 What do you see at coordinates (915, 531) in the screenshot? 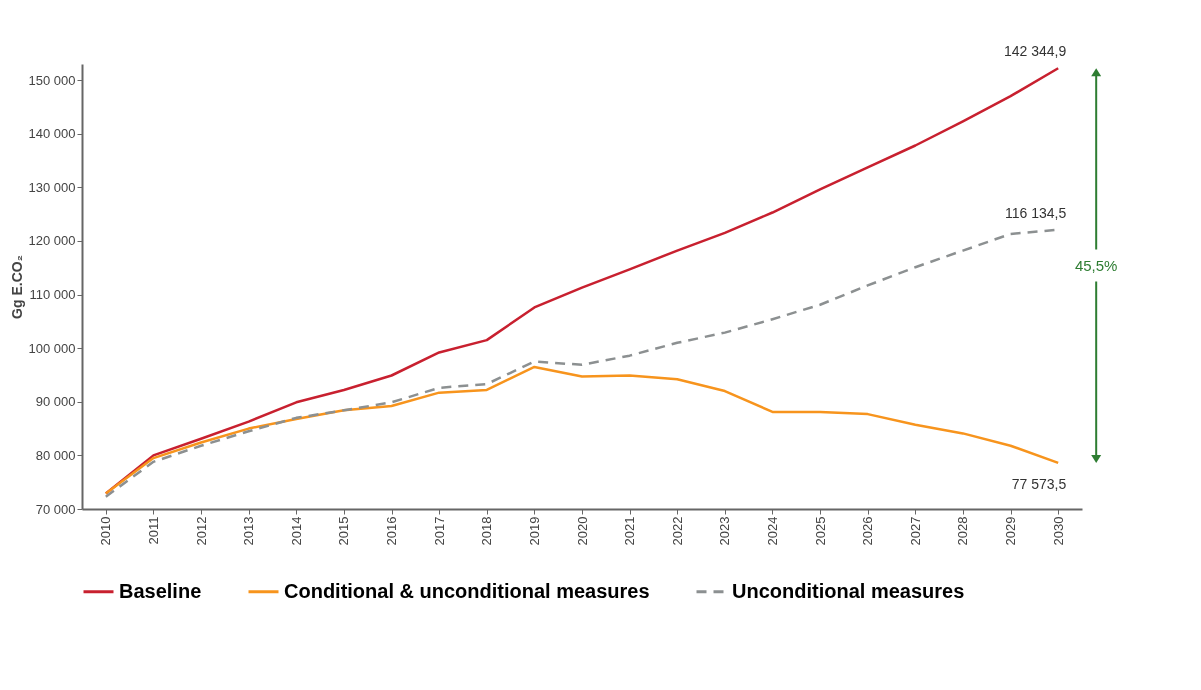
I see `x-tick-label: 2027` at bounding box center [915, 531].